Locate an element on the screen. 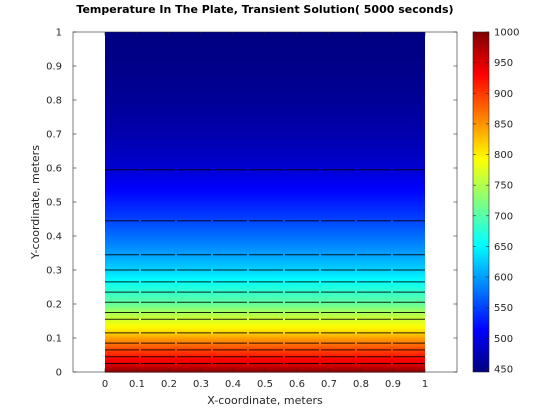 Image resolution: width=560 pixels, height=420 pixels. colorbar-gradient is located at coordinates (481, 202).